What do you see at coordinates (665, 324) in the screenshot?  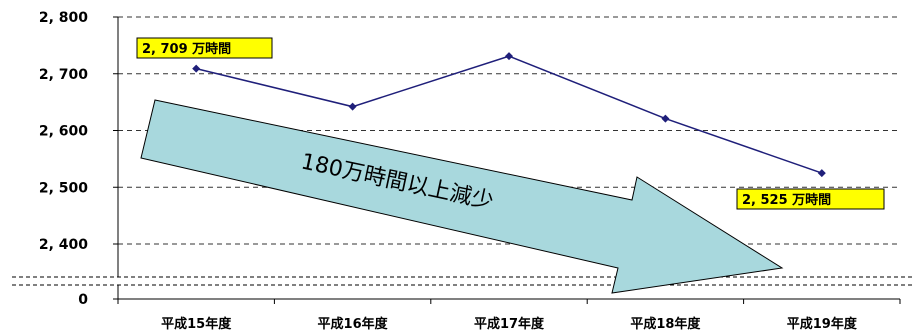 I see `x-tick-label: 平成18年度` at bounding box center [665, 324].